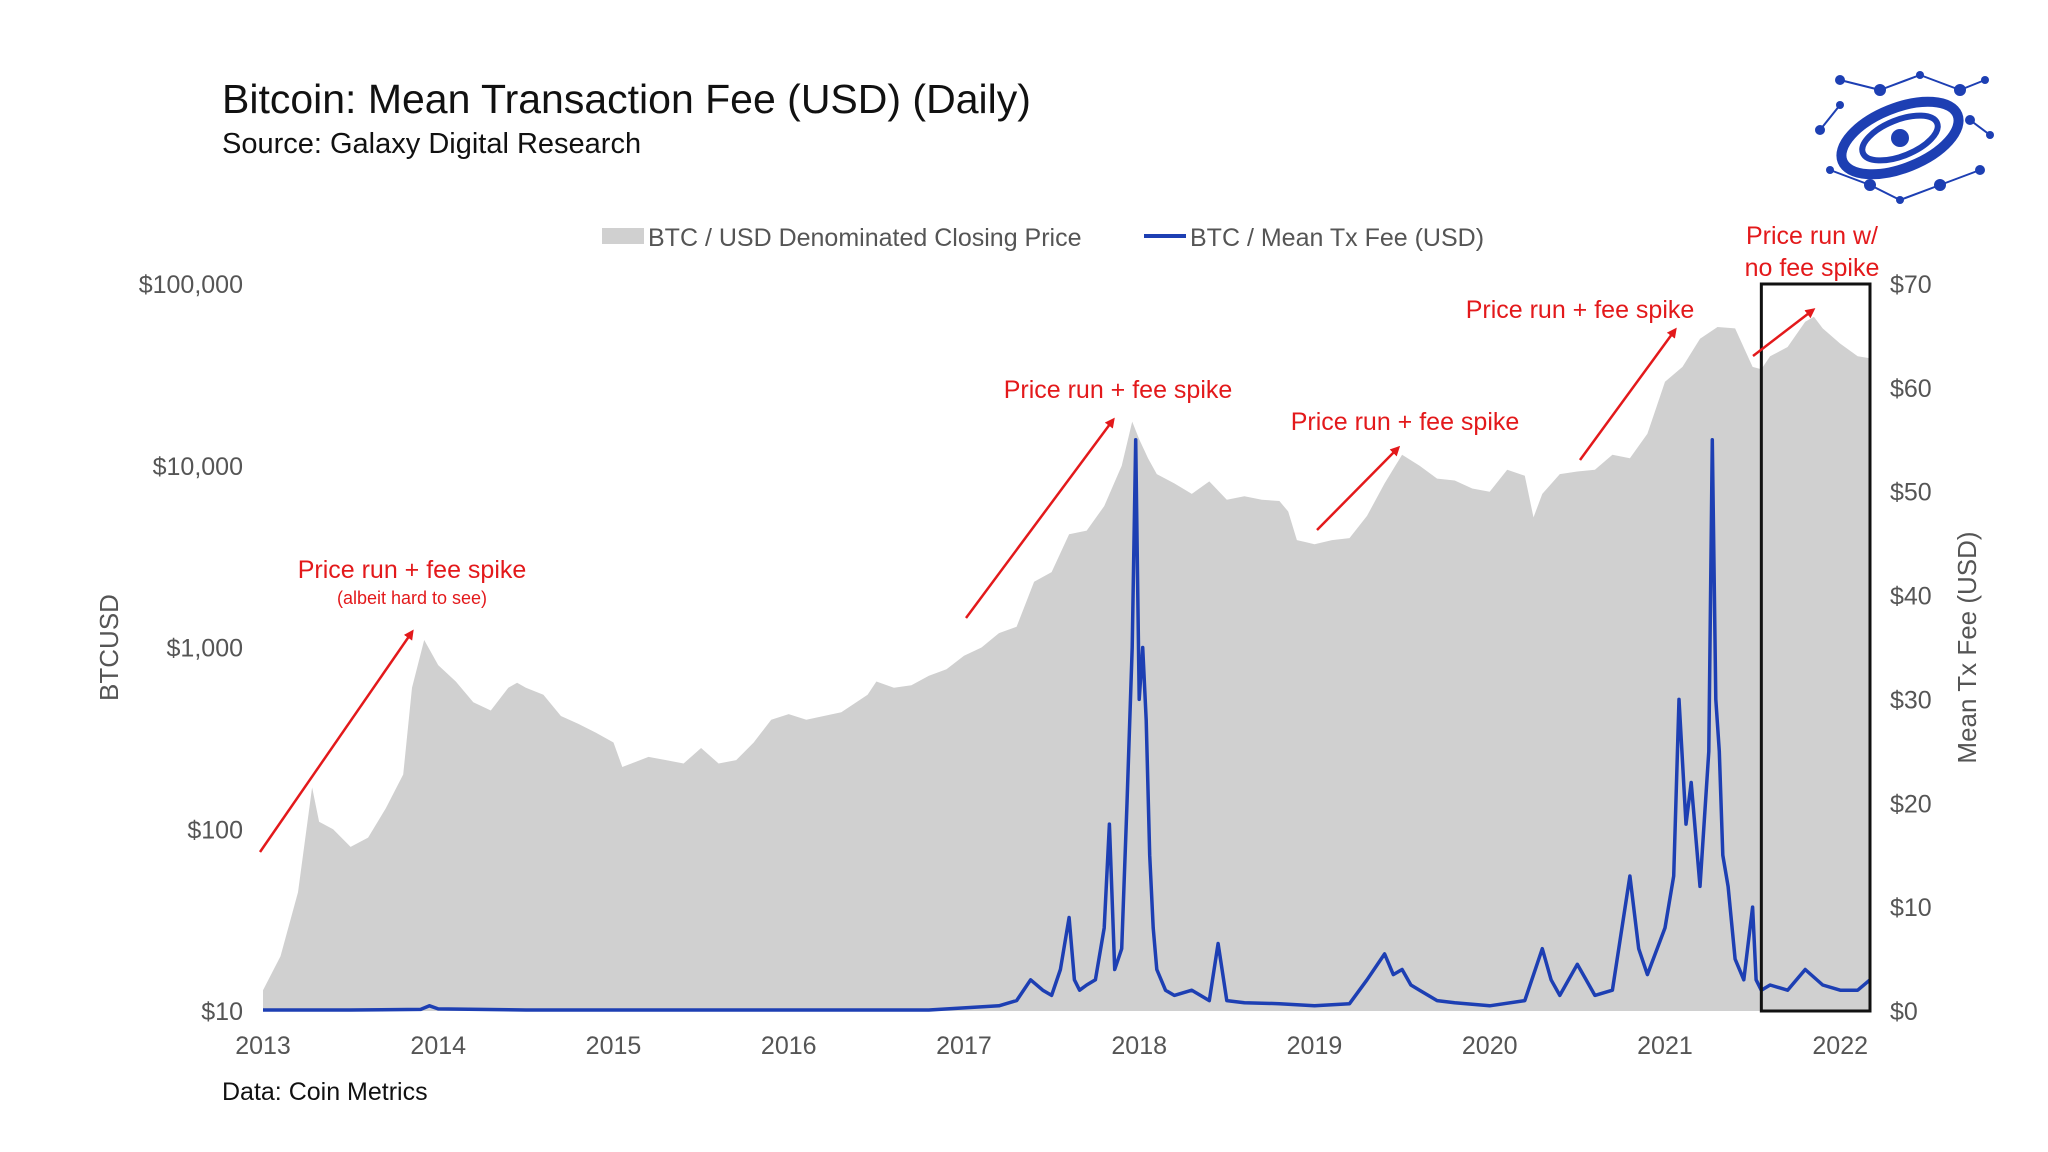 The image size is (2048, 1152). Describe the element at coordinates (623, 236) in the screenshot. I see `legend-swatch-price` at that location.